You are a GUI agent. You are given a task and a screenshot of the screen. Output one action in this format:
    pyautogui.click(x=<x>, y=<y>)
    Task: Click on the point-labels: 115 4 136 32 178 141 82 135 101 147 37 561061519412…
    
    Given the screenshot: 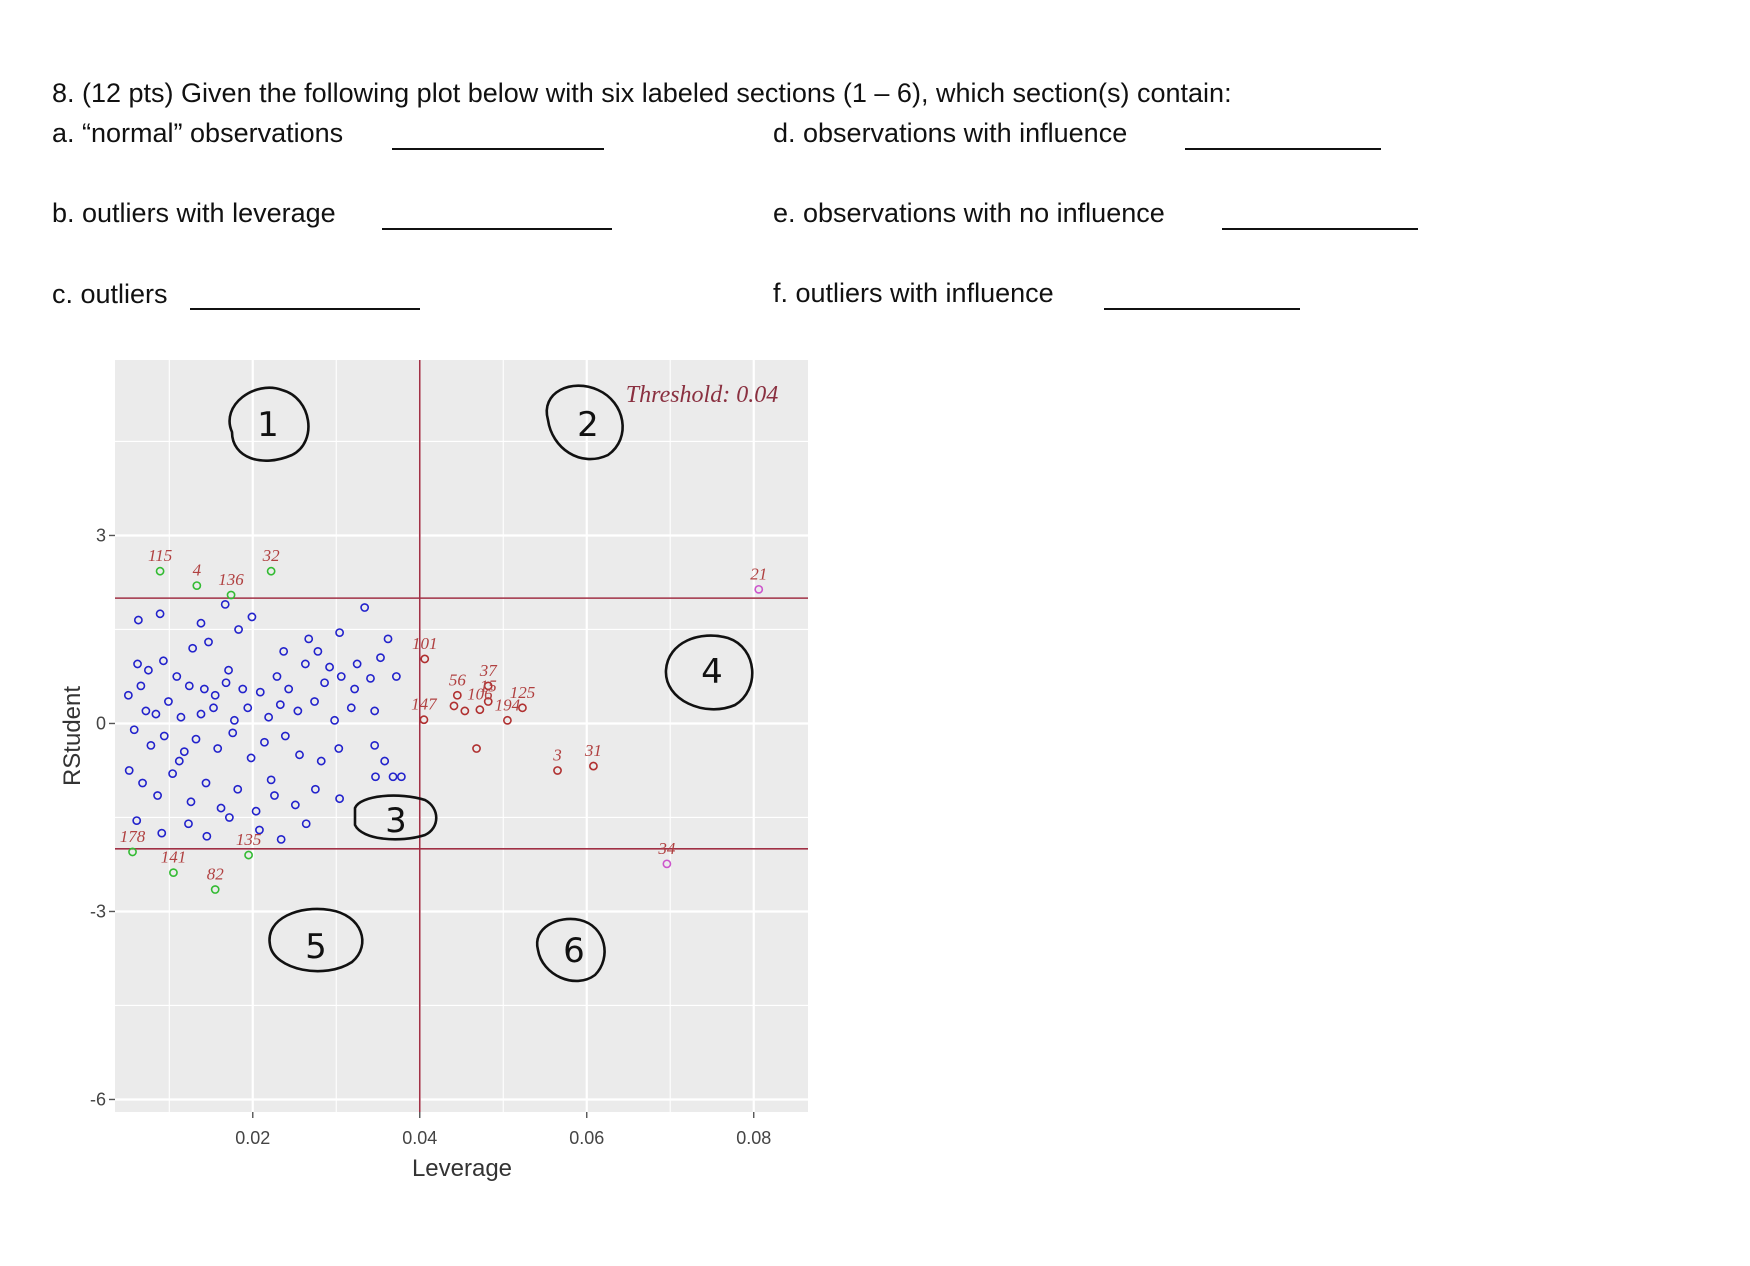 What is the action you would take?
    pyautogui.click(x=443, y=714)
    